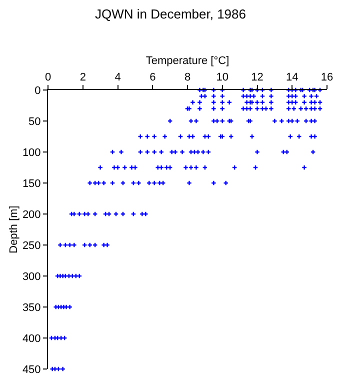 This screenshot has width=341, height=384. I want to click on y-tick-label: 400, so click(31, 338).